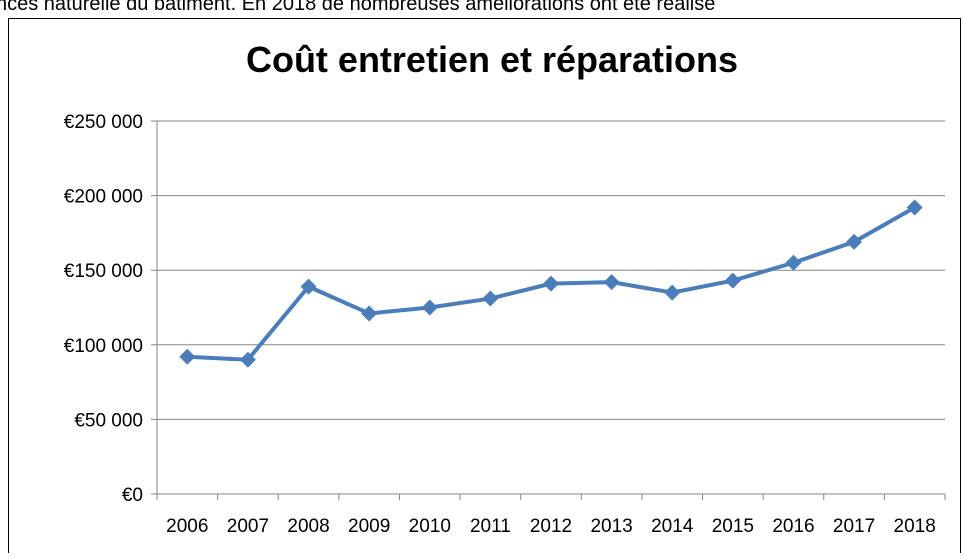 Image resolution: width=964 pixels, height=558 pixels. What do you see at coordinates (369, 526) in the screenshot?
I see `x-tick-label: 2009` at bounding box center [369, 526].